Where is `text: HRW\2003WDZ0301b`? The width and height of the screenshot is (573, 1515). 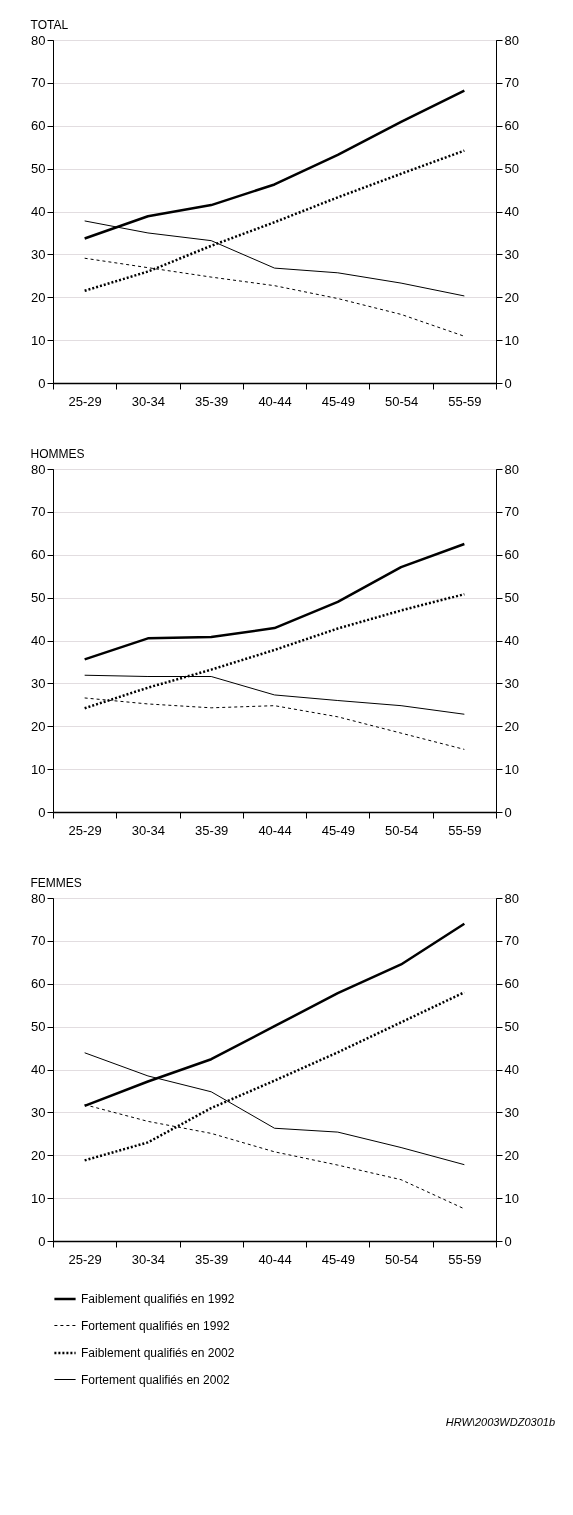
text: HRW\2003WDZ0301b is located at coordinates (499, 1422).